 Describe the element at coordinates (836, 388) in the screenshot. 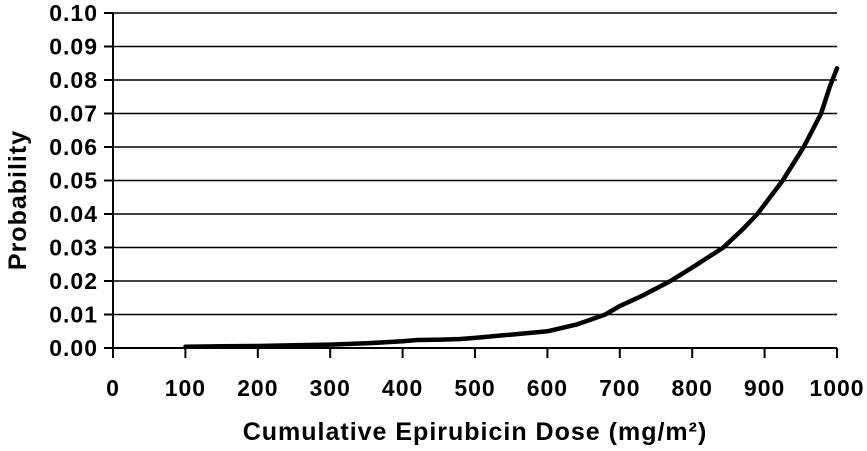

I see `x-tick-label: 1000` at that location.